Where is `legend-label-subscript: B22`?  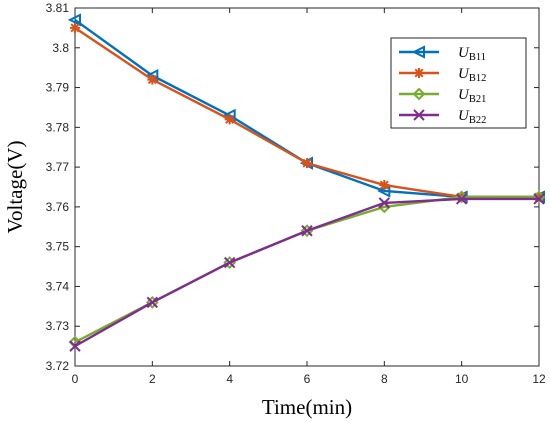 legend-label-subscript: B22 is located at coordinates (478, 120).